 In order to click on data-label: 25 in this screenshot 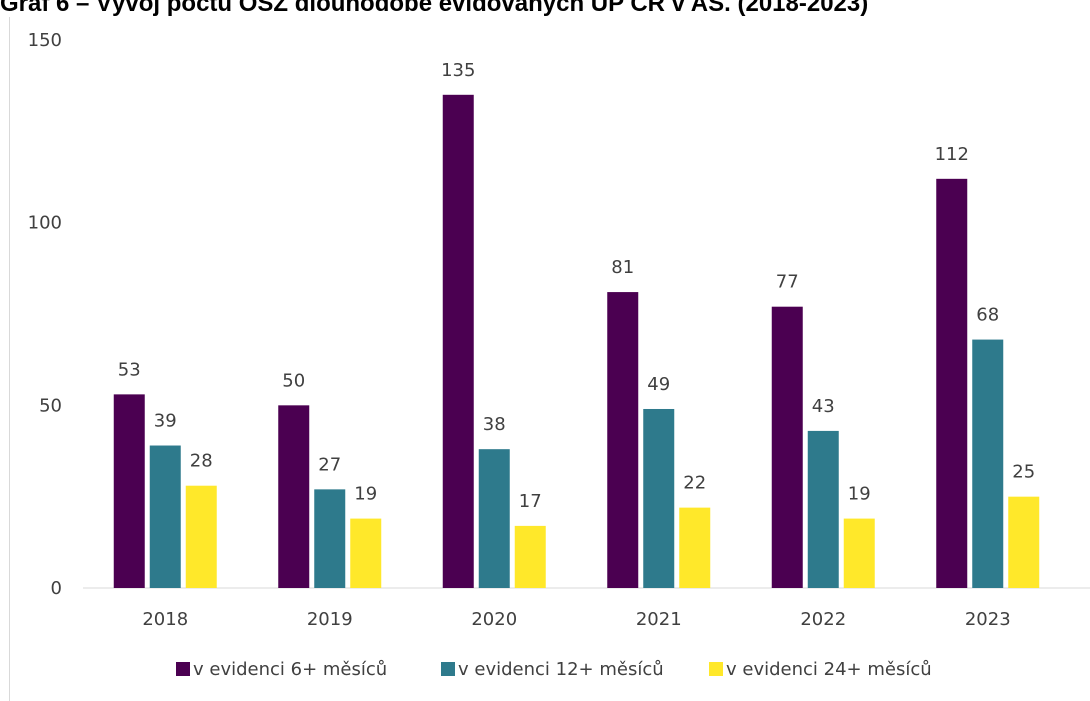, I will do `click(1023, 472)`.